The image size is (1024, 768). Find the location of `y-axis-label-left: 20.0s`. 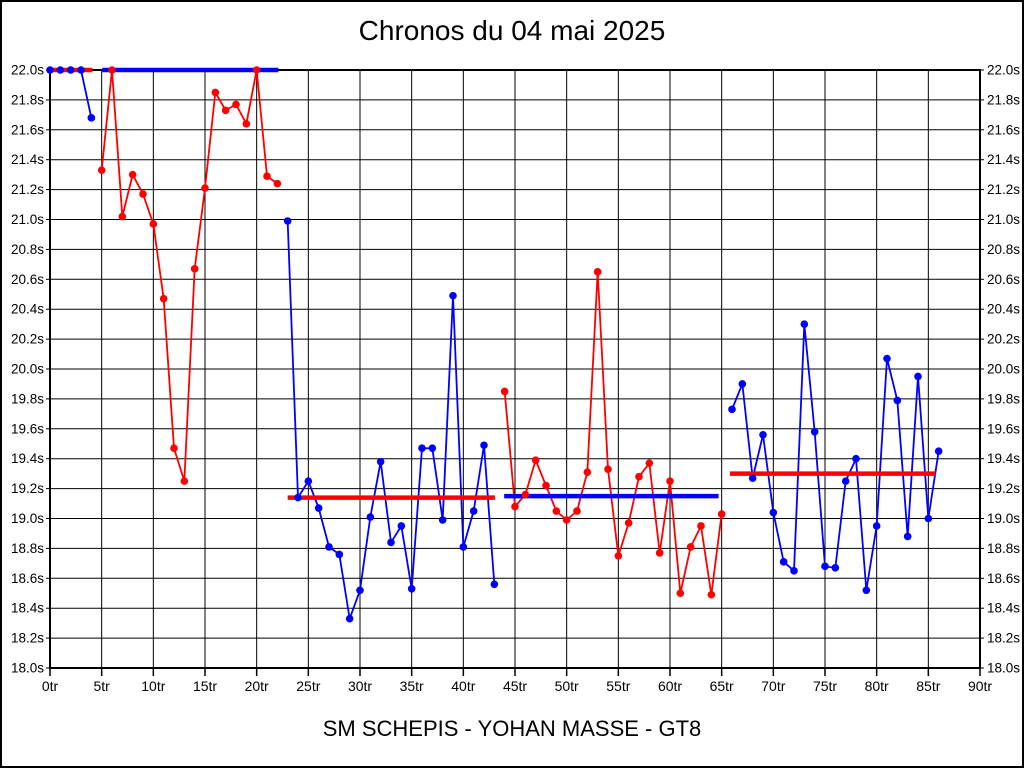

y-axis-label-left: 20.0s is located at coordinates (27, 369).